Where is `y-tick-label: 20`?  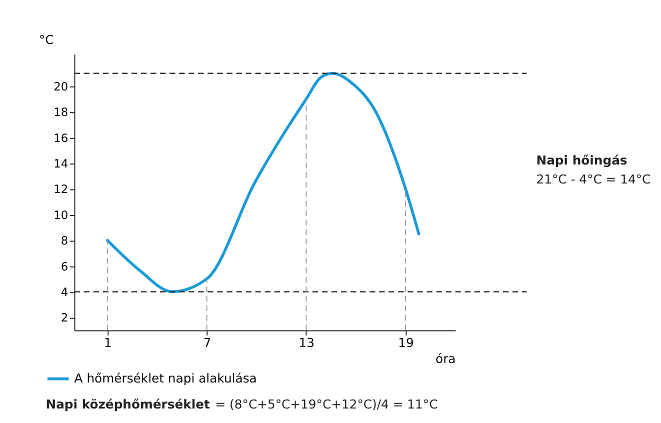
y-tick-label: 20 is located at coordinates (61, 86).